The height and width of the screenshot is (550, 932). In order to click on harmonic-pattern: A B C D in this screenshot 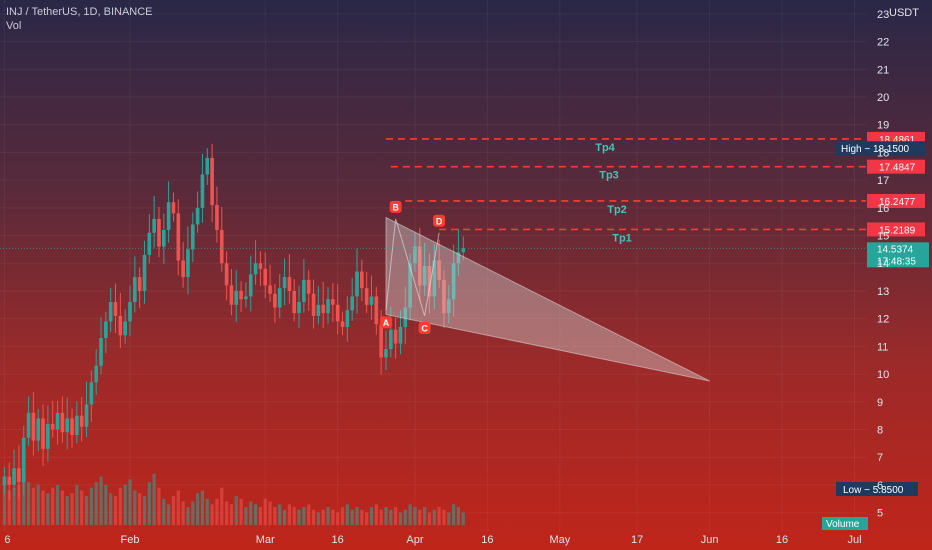, I will do `click(544, 291)`.